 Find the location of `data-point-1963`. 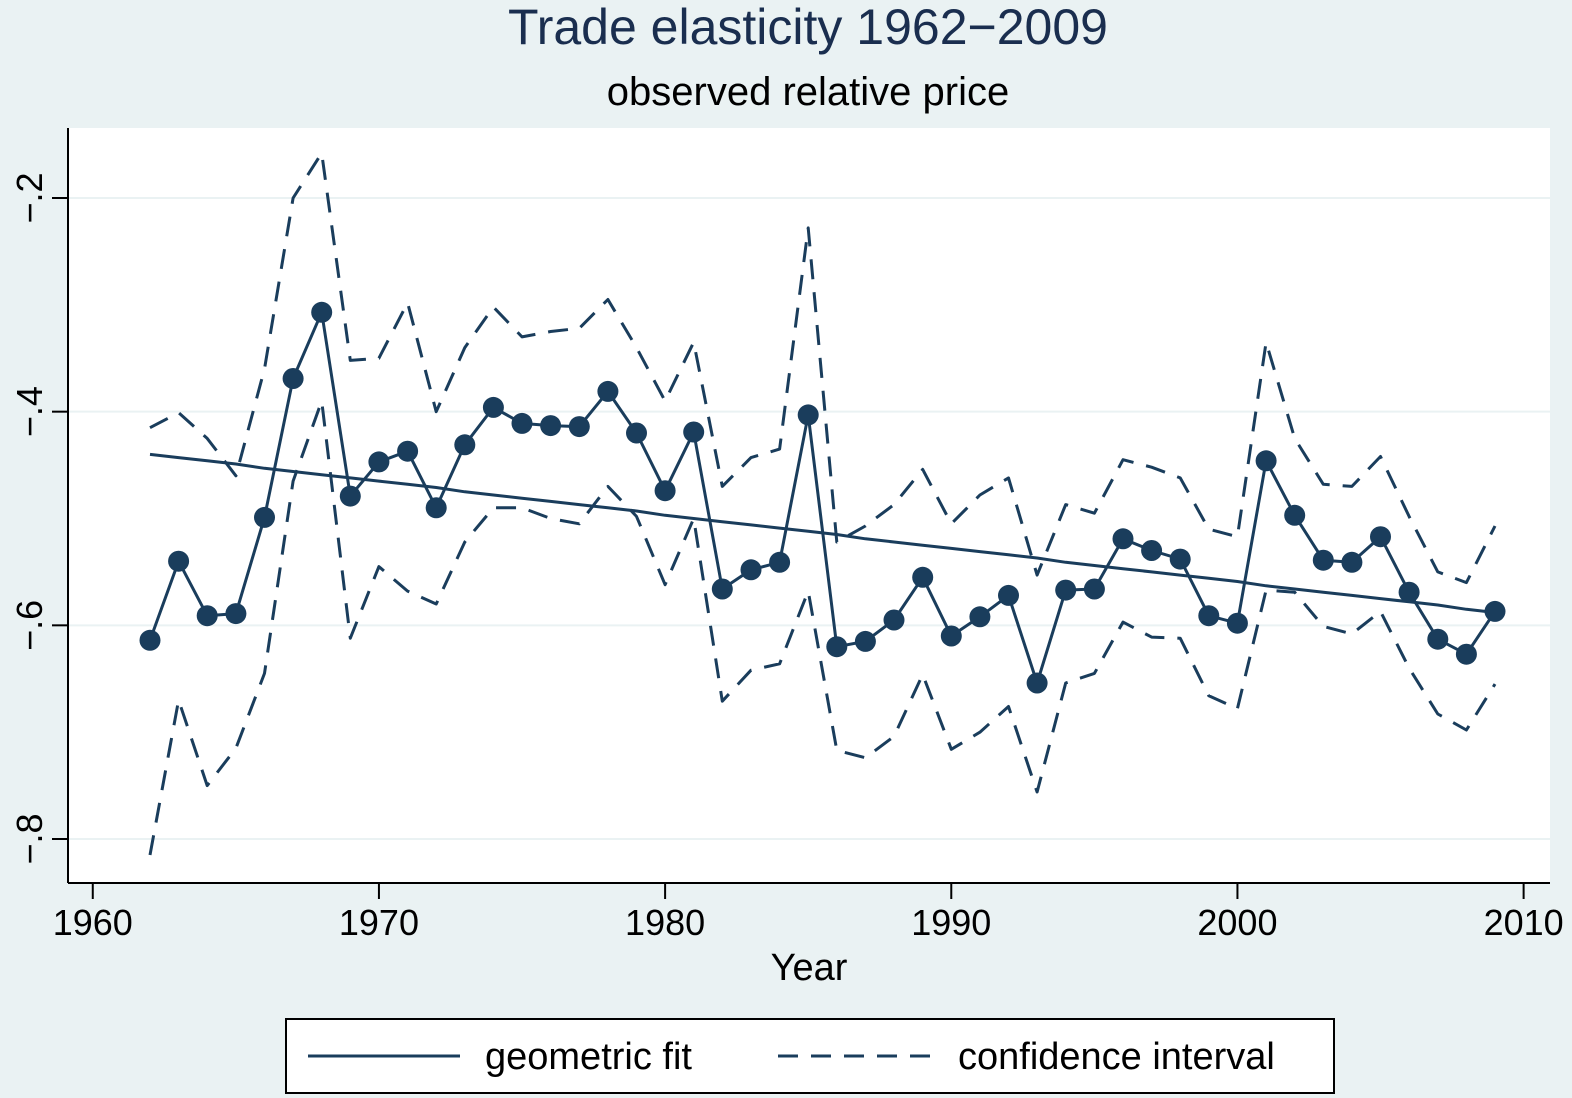

data-point-1963 is located at coordinates (179, 561).